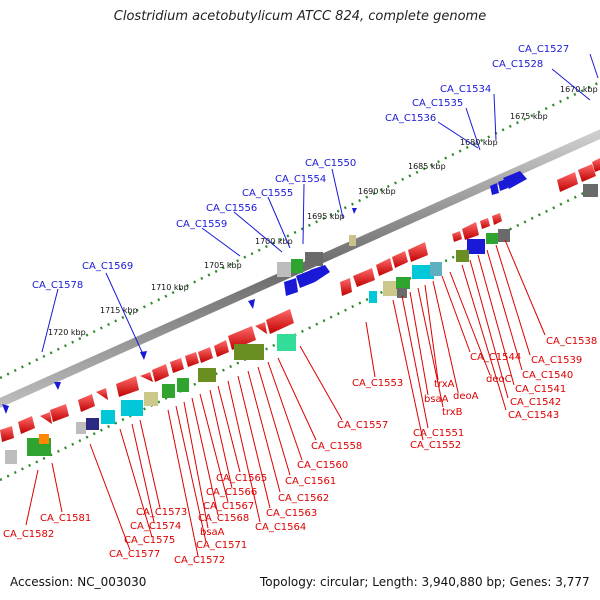 The width and height of the screenshot is (600, 600). What do you see at coordinates (221, 545) in the screenshot?
I see `gene-label: CA_C1571` at bounding box center [221, 545].